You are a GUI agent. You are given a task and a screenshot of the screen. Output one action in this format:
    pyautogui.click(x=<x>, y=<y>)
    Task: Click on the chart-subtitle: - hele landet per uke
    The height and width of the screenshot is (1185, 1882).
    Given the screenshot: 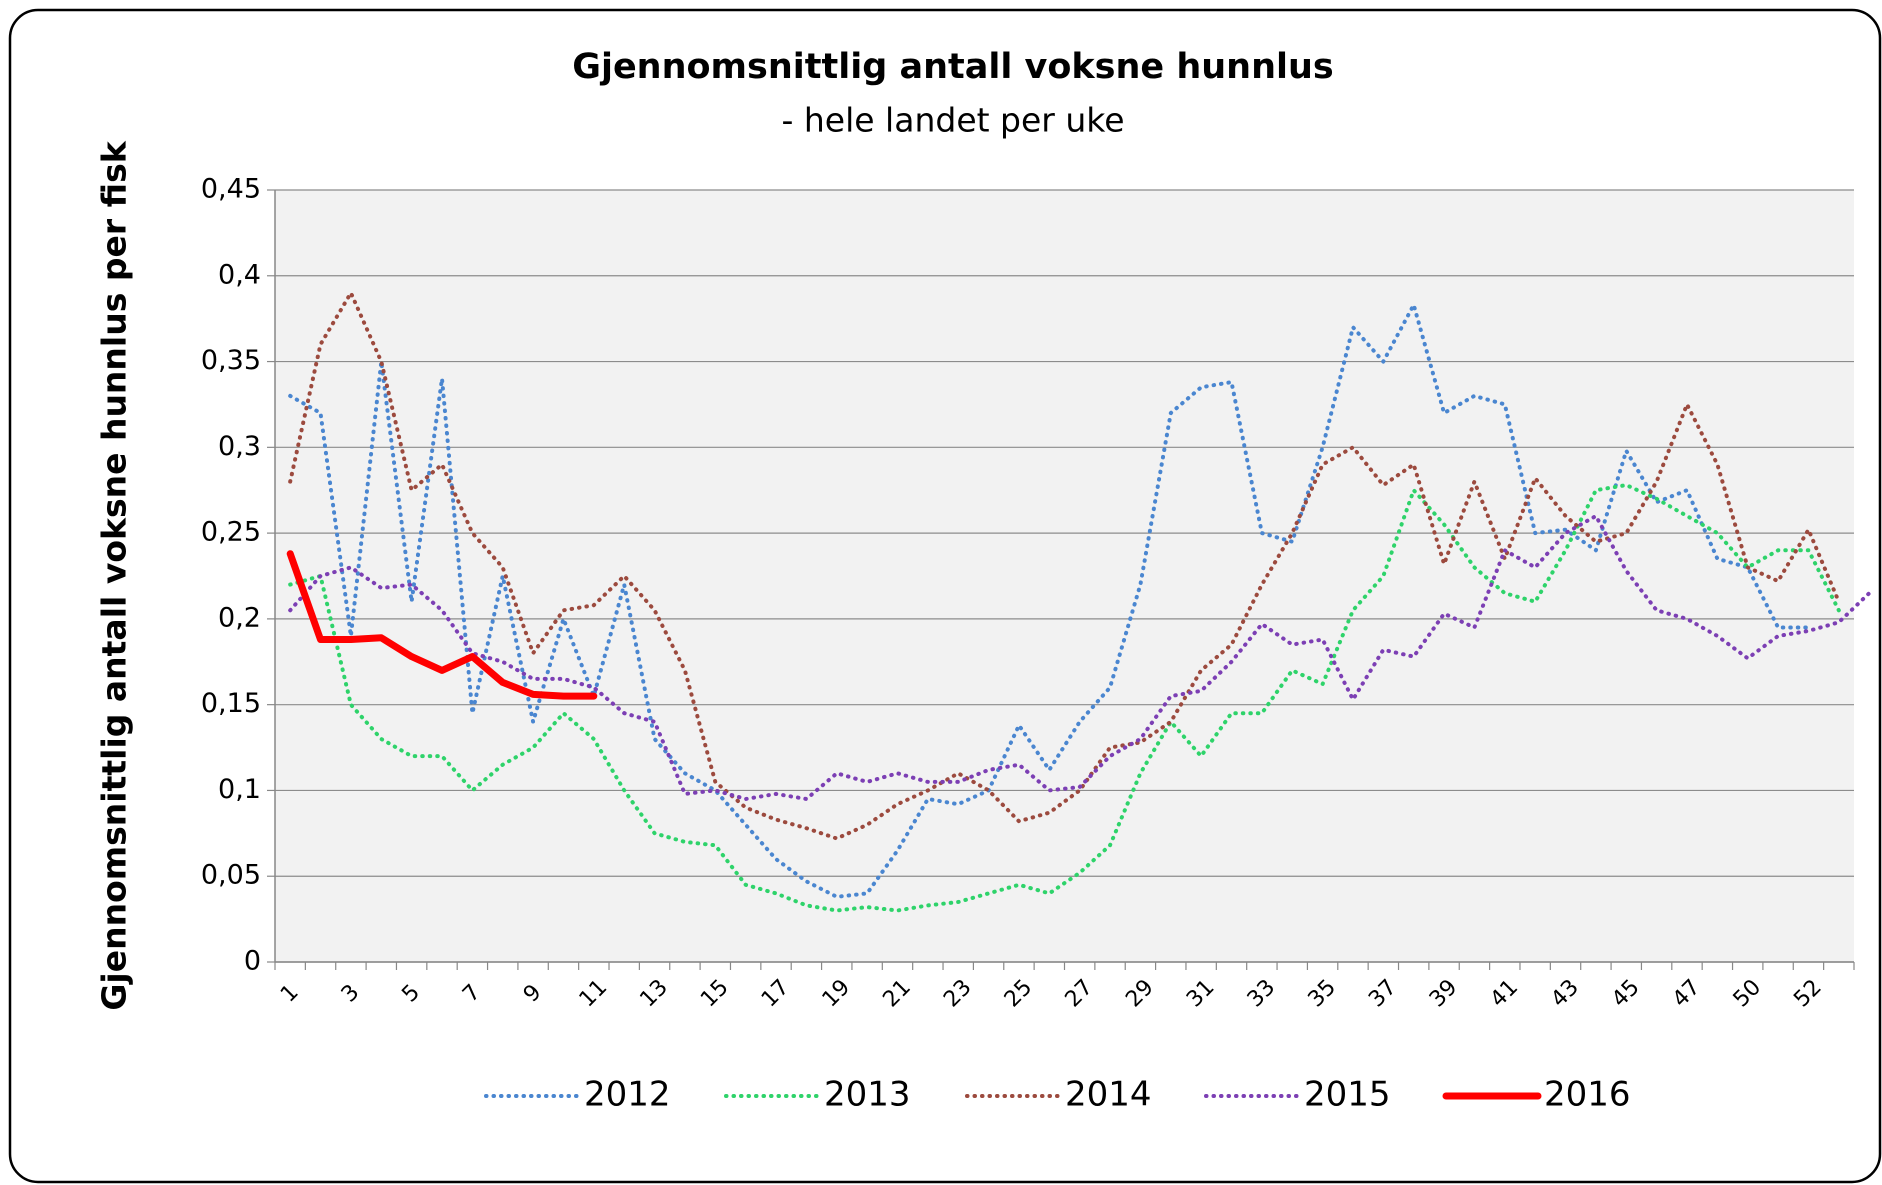 What is the action you would take?
    pyautogui.click(x=952, y=120)
    